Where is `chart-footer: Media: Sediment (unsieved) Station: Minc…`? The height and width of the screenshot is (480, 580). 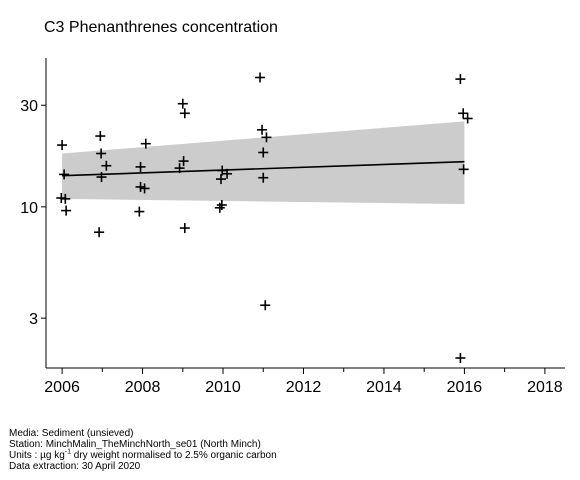
chart-footer: Media: Sediment (unsieved) Station: Minc… is located at coordinates (143, 450).